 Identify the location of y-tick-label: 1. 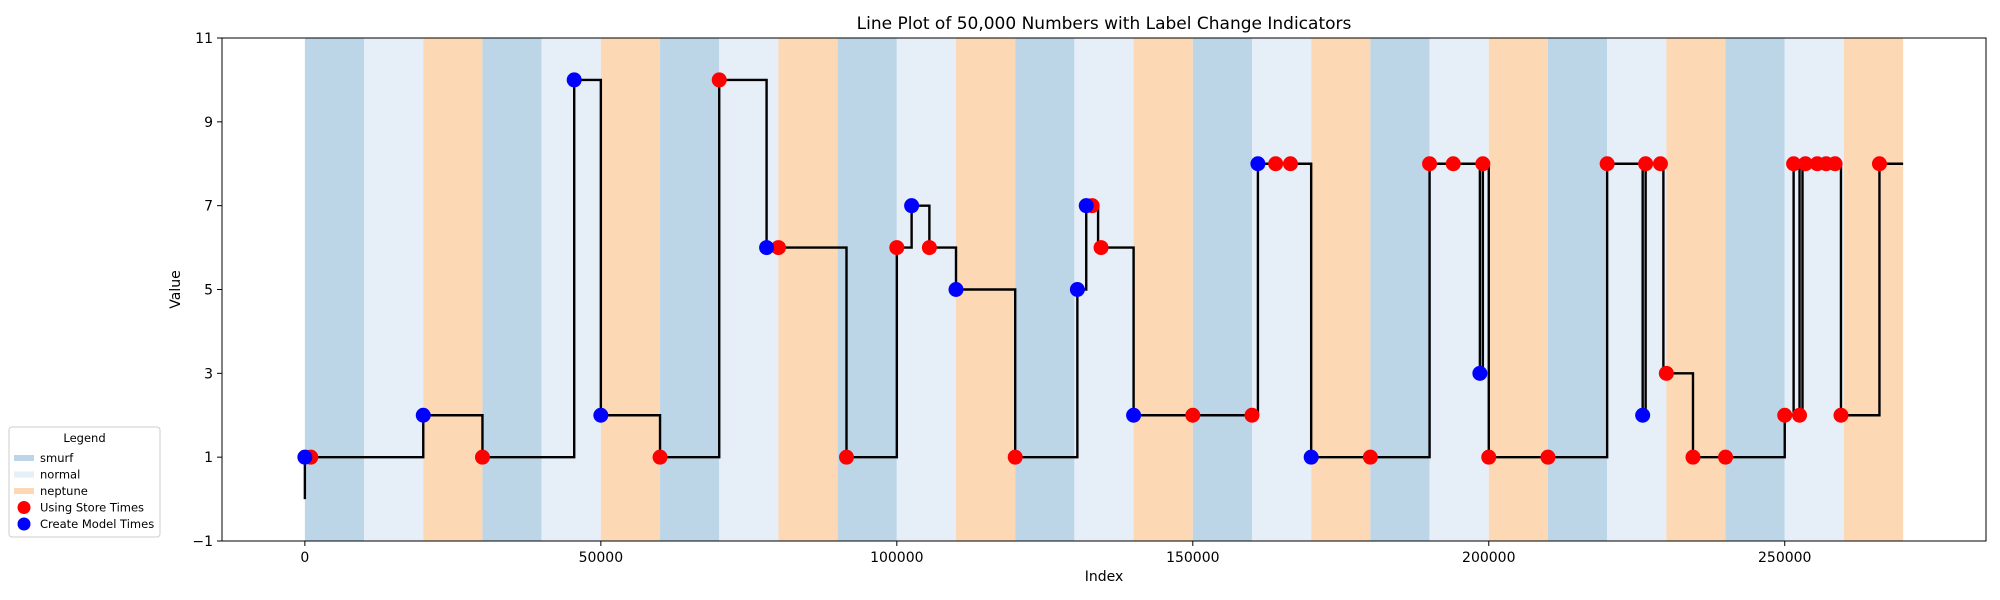
(208, 458).